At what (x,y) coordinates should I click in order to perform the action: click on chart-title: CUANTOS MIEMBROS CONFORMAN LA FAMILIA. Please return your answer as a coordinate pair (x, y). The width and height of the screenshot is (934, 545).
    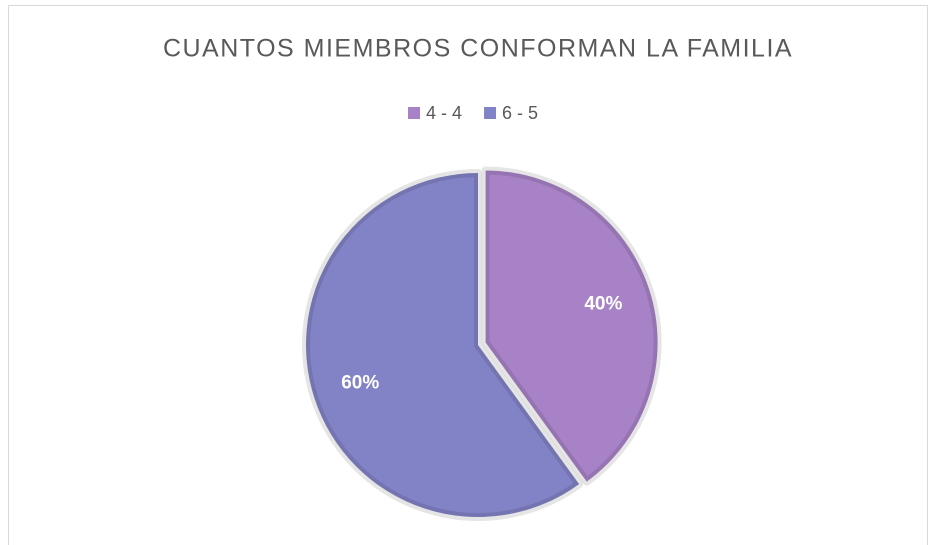
    Looking at the image, I should click on (478, 49).